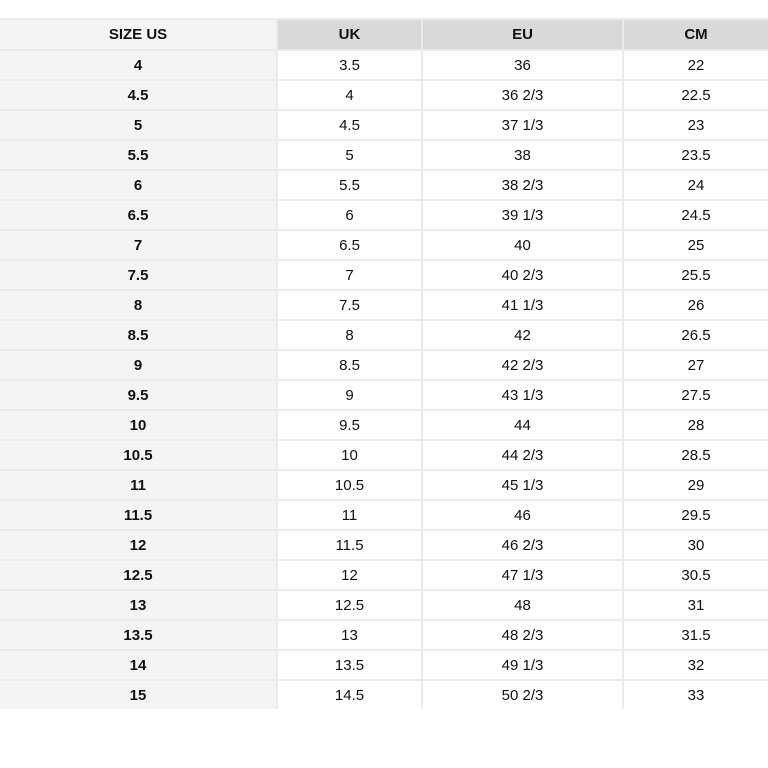 The width and height of the screenshot is (768, 768). What do you see at coordinates (139, 425) in the screenshot?
I see `cell-size-us: 10` at bounding box center [139, 425].